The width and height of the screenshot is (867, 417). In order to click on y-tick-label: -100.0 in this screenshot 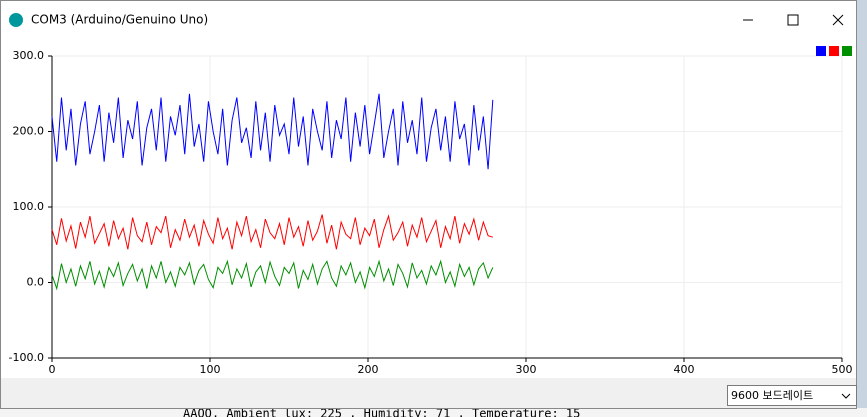, I will do `click(26, 357)`.